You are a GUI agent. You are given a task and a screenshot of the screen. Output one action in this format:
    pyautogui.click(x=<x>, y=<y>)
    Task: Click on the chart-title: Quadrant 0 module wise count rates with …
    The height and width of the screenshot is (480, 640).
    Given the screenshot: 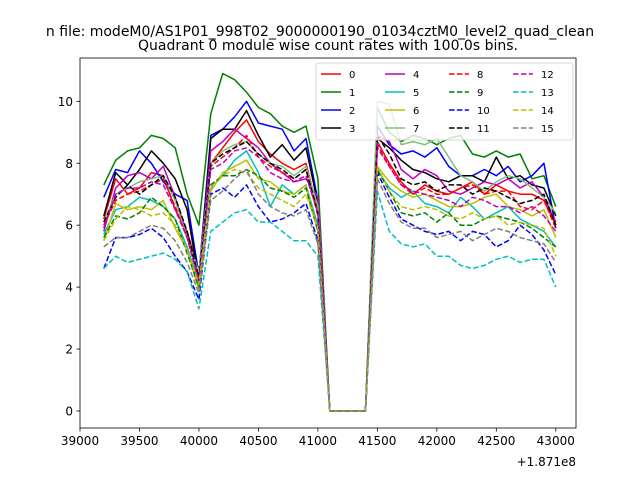 What is the action you would take?
    pyautogui.click(x=328, y=46)
    